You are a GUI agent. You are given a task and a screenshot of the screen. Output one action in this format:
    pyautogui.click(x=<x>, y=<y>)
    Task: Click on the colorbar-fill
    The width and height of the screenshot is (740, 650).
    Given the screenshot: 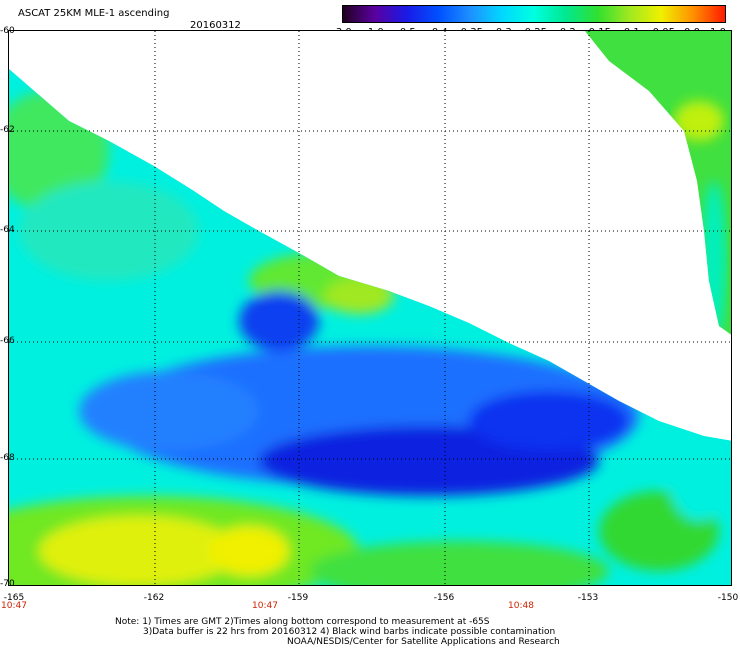 What is the action you would take?
    pyautogui.click(x=534, y=14)
    